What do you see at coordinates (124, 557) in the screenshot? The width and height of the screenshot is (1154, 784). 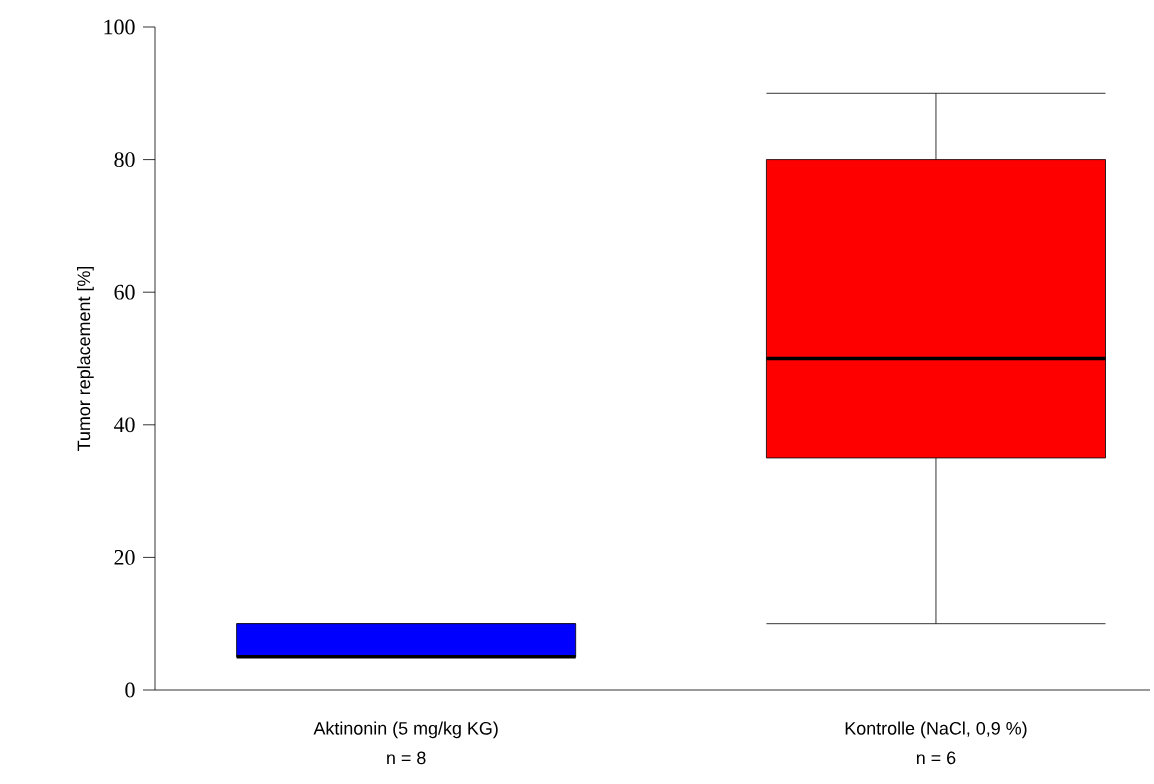 I see `y-tick-label: 20` at bounding box center [124, 557].